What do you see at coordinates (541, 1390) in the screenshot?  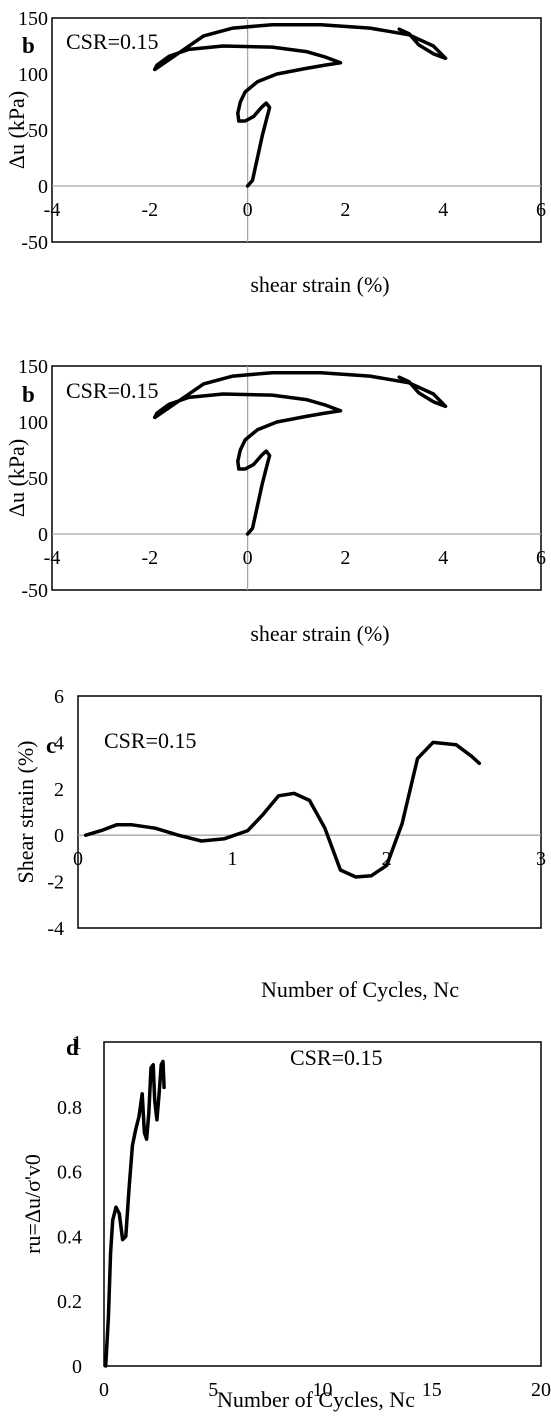 I see `chart-4-x-tick-label: 20` at bounding box center [541, 1390].